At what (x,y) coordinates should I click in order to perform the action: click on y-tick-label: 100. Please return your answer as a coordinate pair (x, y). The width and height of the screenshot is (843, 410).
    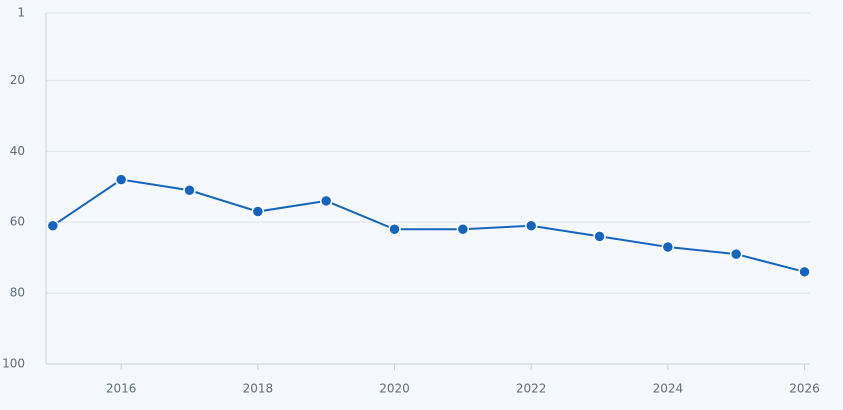
    Looking at the image, I should click on (13, 364).